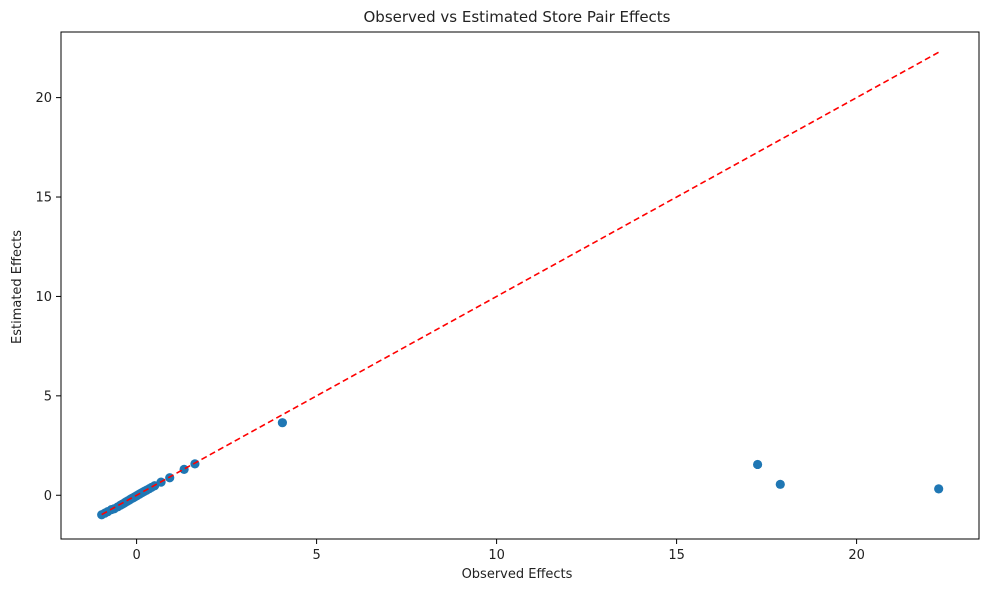 The width and height of the screenshot is (989, 590). What do you see at coordinates (136, 555) in the screenshot?
I see `x-tick-label: 0` at bounding box center [136, 555].